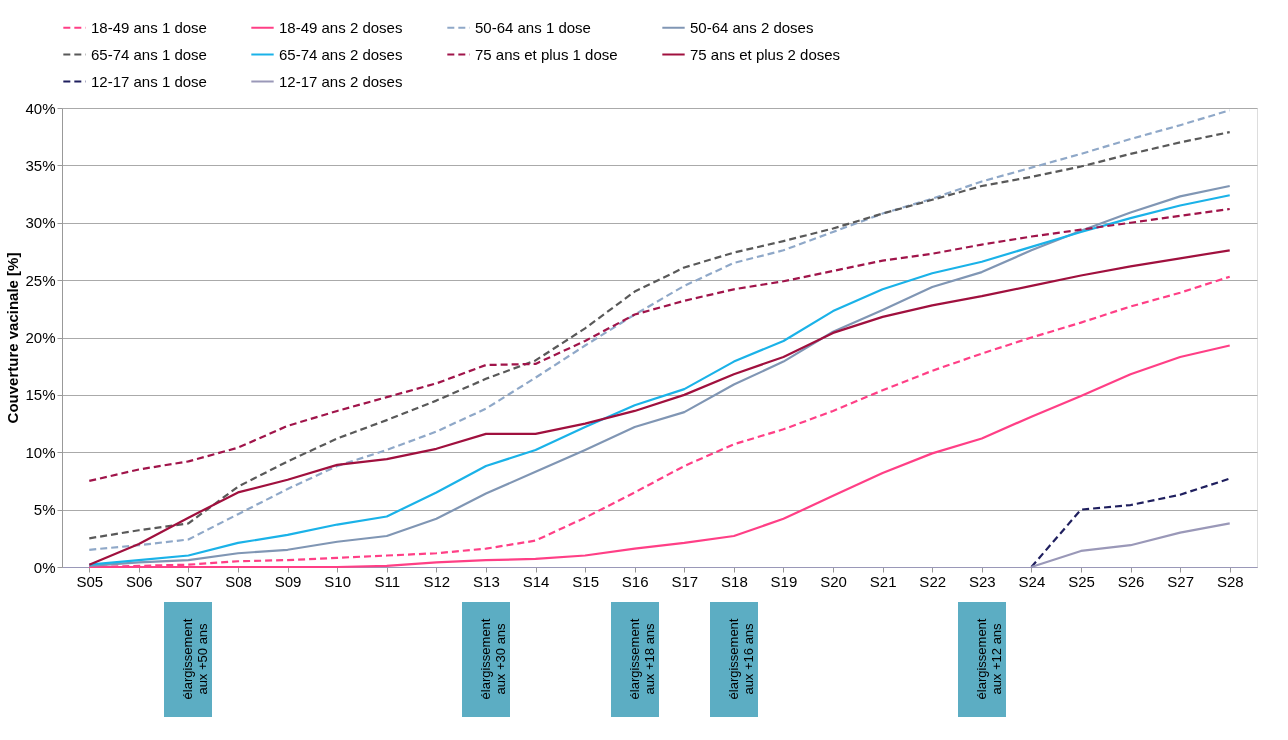 Image resolution: width=1288 pixels, height=740 pixels. What do you see at coordinates (752, 27) in the screenshot?
I see `legend-label: 50-64 ans 2 doses` at bounding box center [752, 27].